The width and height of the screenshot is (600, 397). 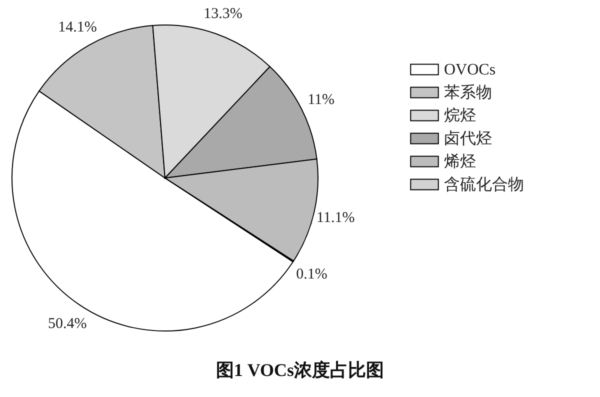 What do you see at coordinates (67, 324) in the screenshot?
I see `data-label: 50.4%` at bounding box center [67, 324].